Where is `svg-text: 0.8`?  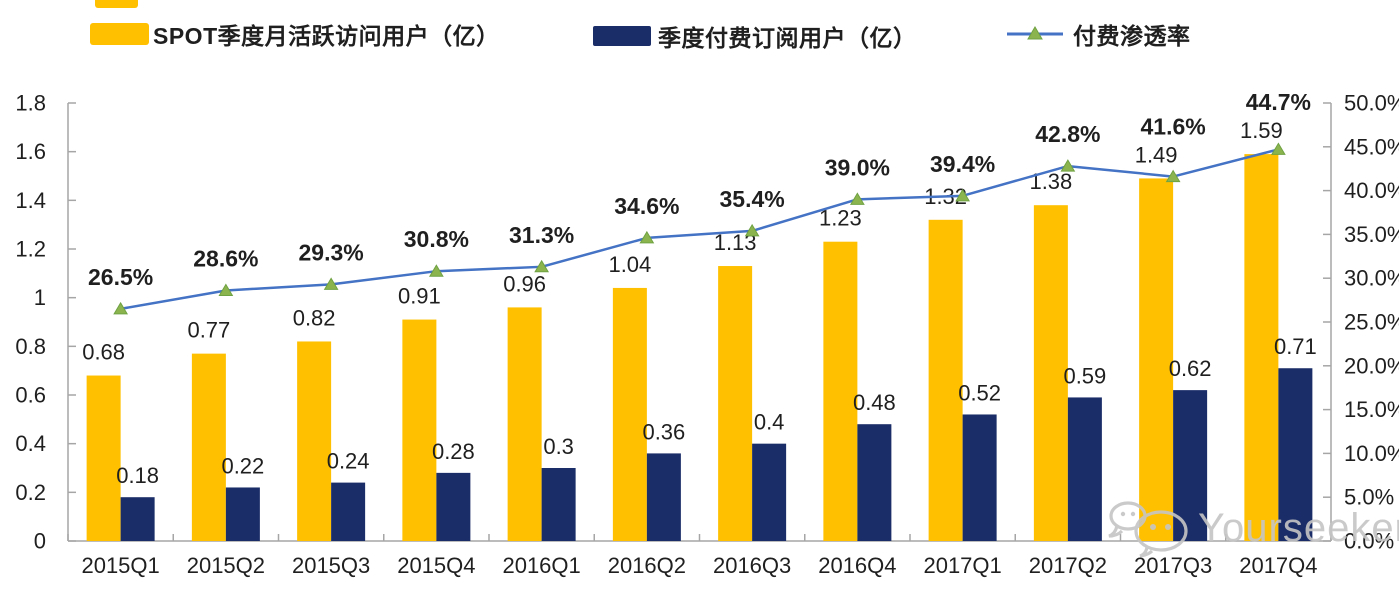
svg-text: 0.8 is located at coordinates (30, 346).